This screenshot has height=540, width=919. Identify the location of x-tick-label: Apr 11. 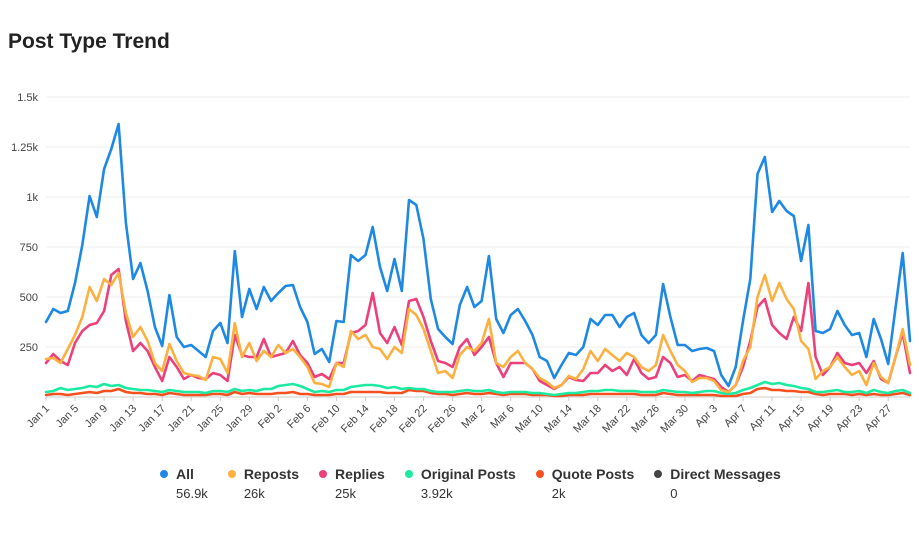
(762, 418).